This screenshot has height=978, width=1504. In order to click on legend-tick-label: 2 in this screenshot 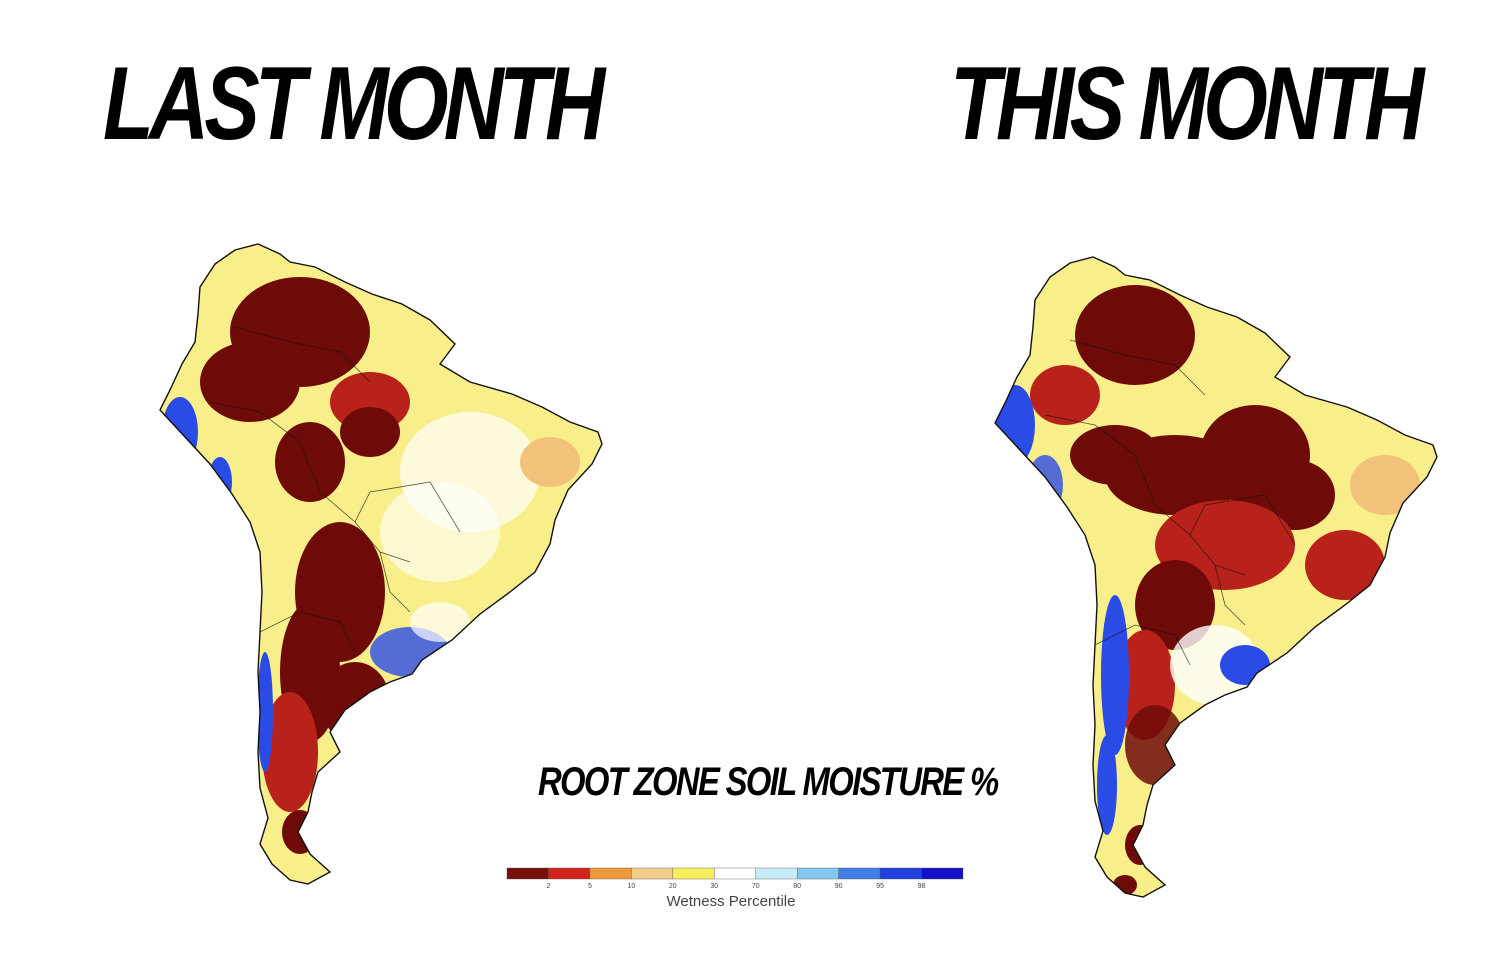, I will do `click(549, 886)`.